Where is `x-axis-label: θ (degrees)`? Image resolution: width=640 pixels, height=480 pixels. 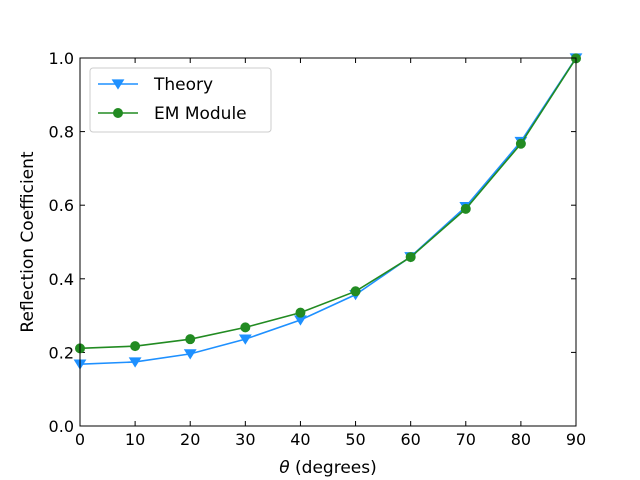
x-axis-label: θ (degrees) is located at coordinates (328, 468).